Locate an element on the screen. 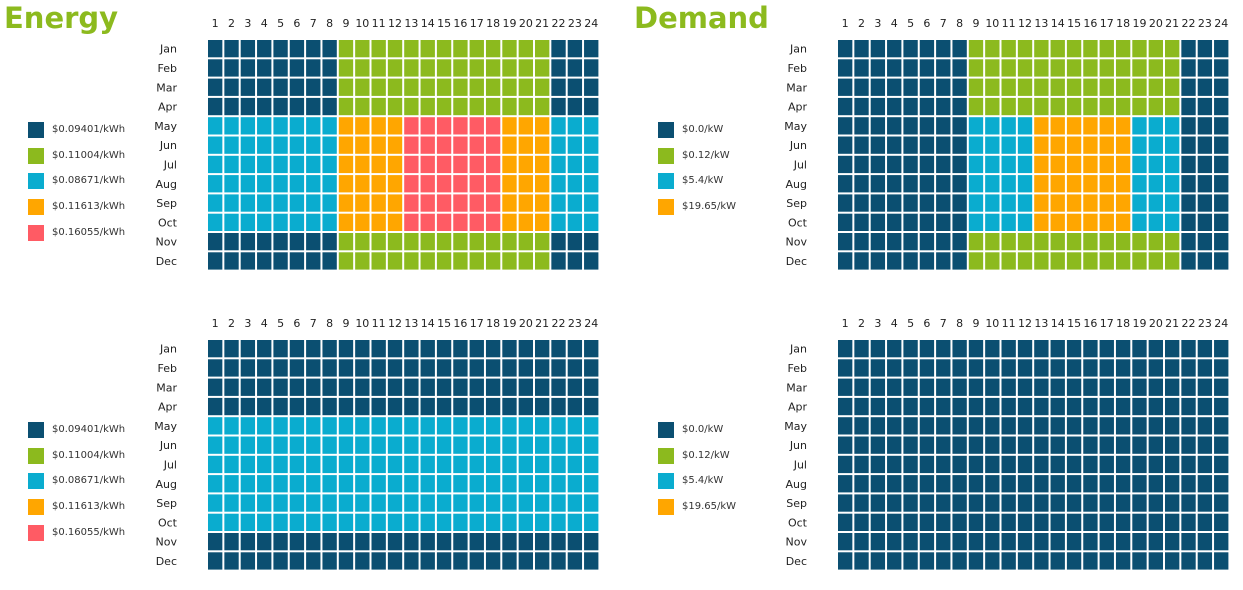 This screenshot has height=590, width=1243. month-label: Dec is located at coordinates (796, 561).